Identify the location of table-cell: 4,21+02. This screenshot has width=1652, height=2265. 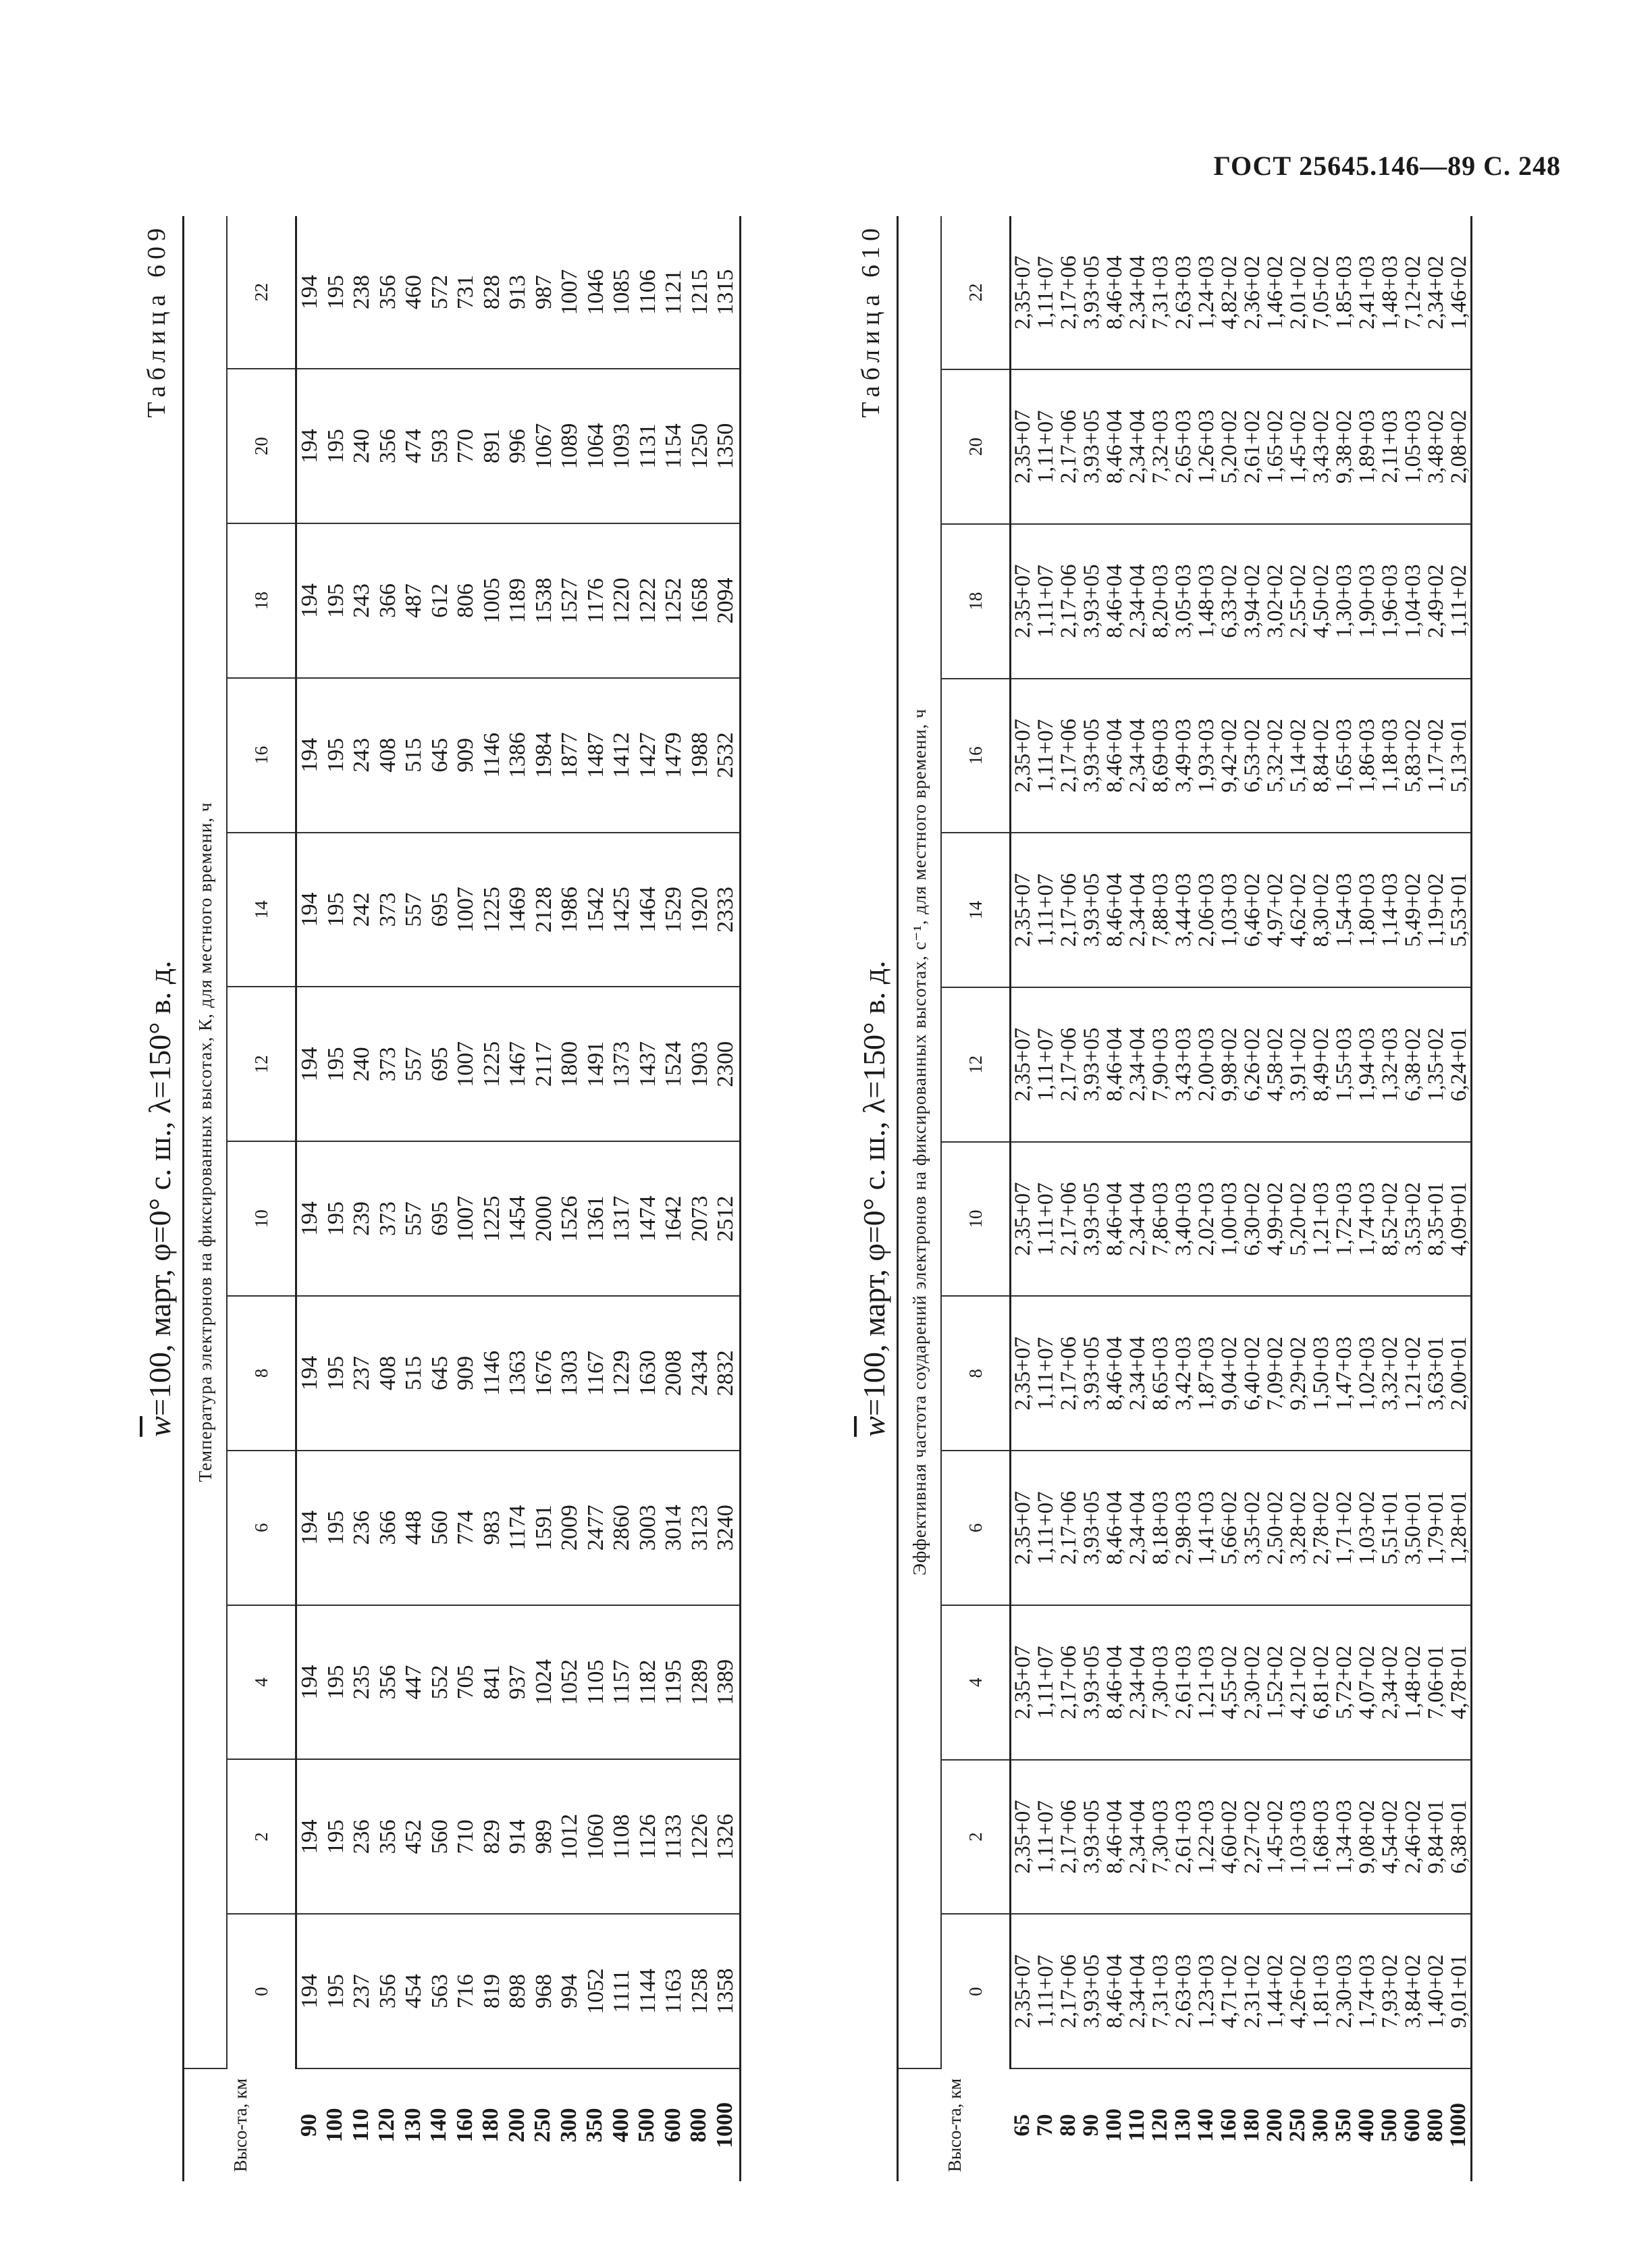
(1298, 1682).